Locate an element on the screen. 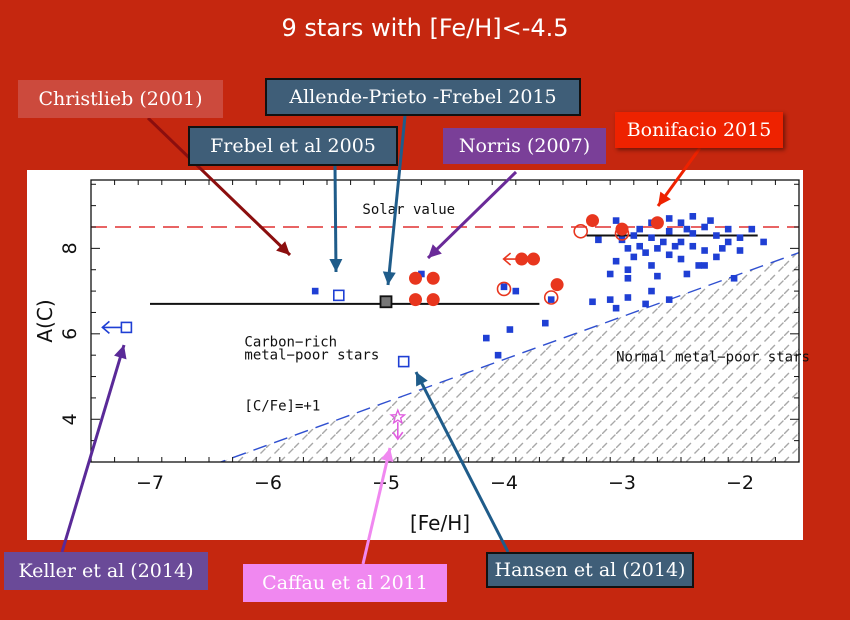 This screenshot has height=620, width=850. callout-arrow-frebel is located at coordinates (335, 219).